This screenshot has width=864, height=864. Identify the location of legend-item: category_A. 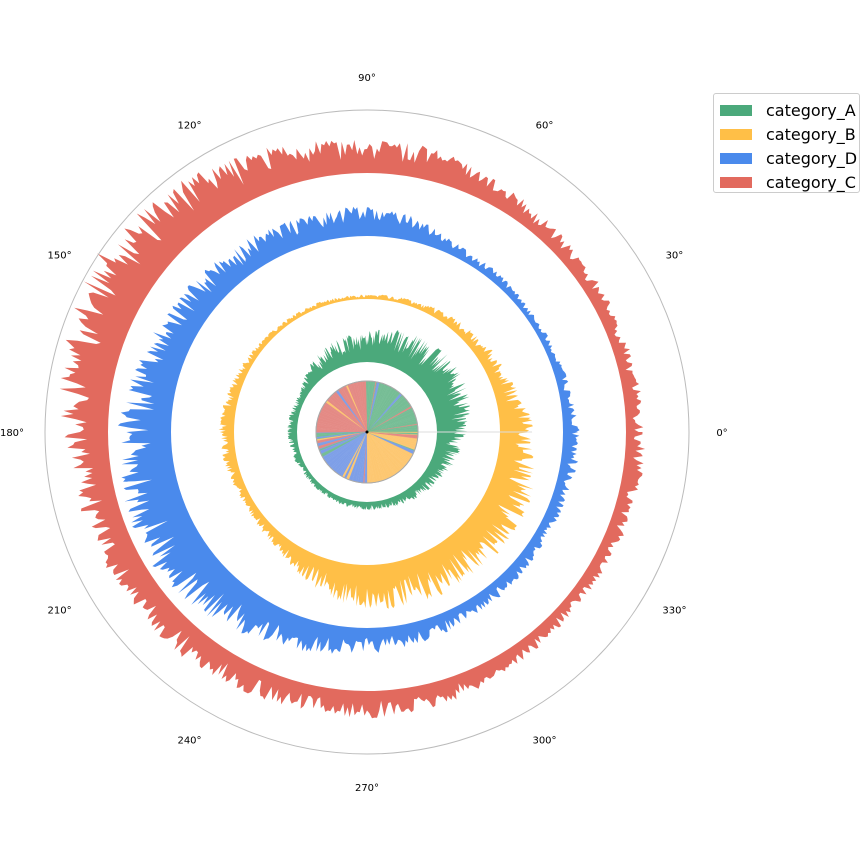
(789, 110).